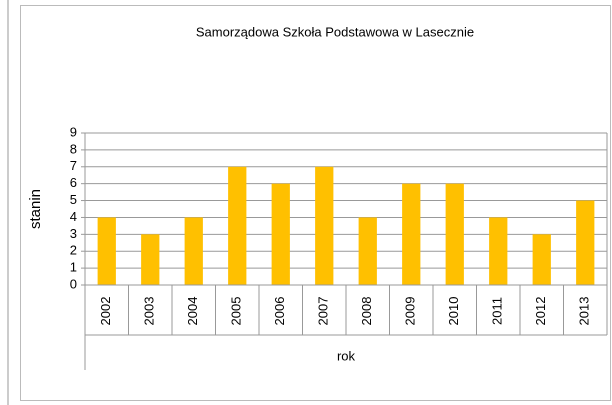 The width and height of the screenshot is (612, 405). I want to click on y-tick-label: 8, so click(73, 148).